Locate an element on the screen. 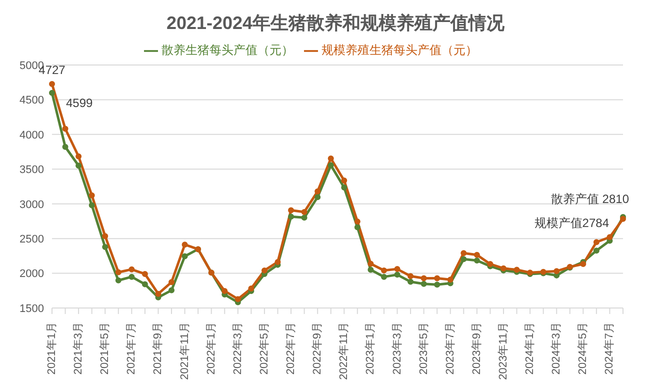  x-tick-label: 2023年9月 is located at coordinates (476, 348).